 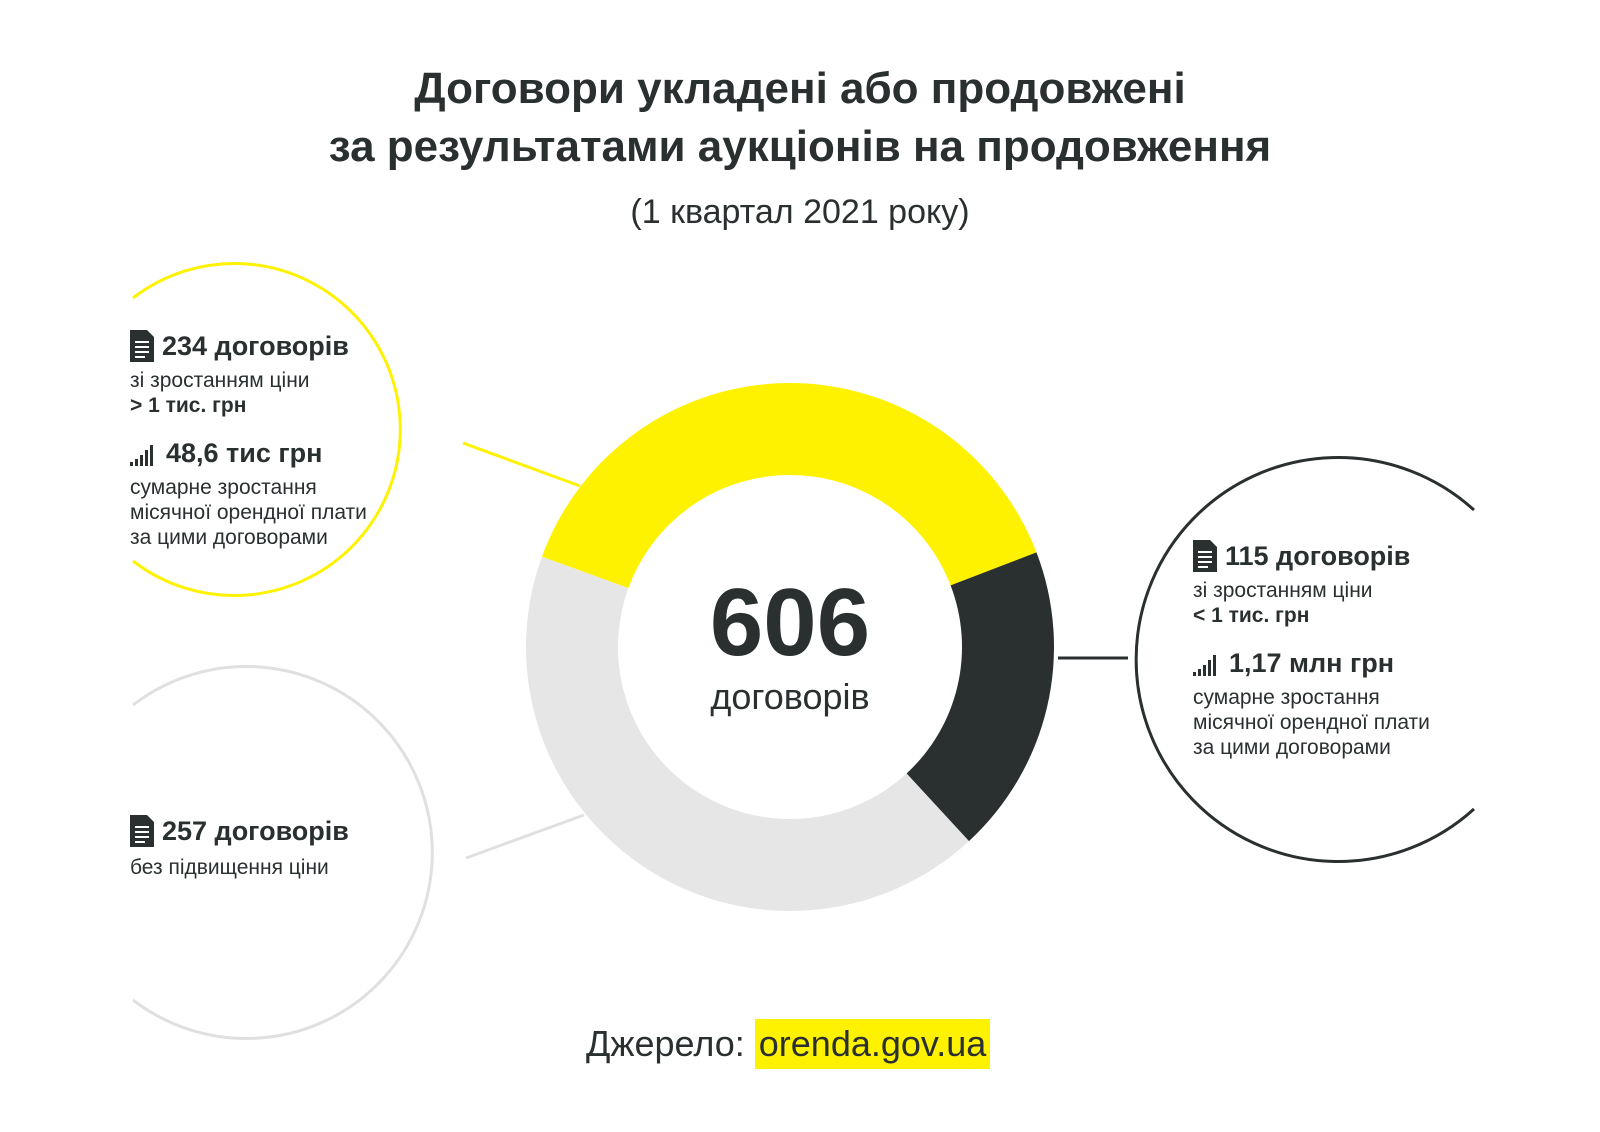 I want to click on callout-high-sum-row: 48,6 тис грн, so click(x=248, y=453).